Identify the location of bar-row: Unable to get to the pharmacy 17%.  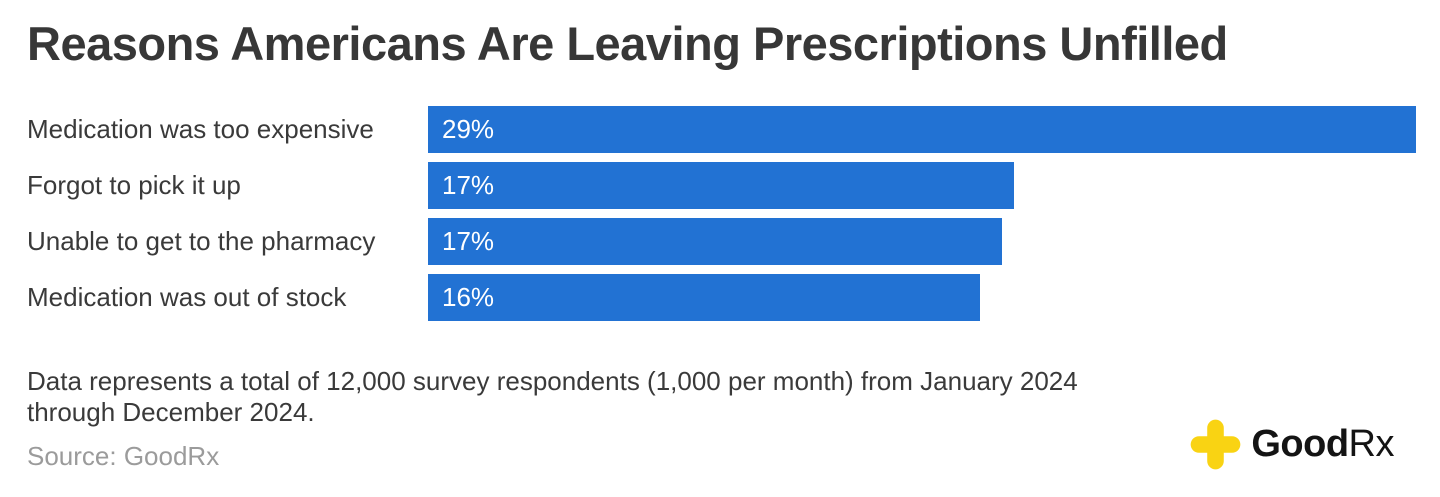
(720, 241).